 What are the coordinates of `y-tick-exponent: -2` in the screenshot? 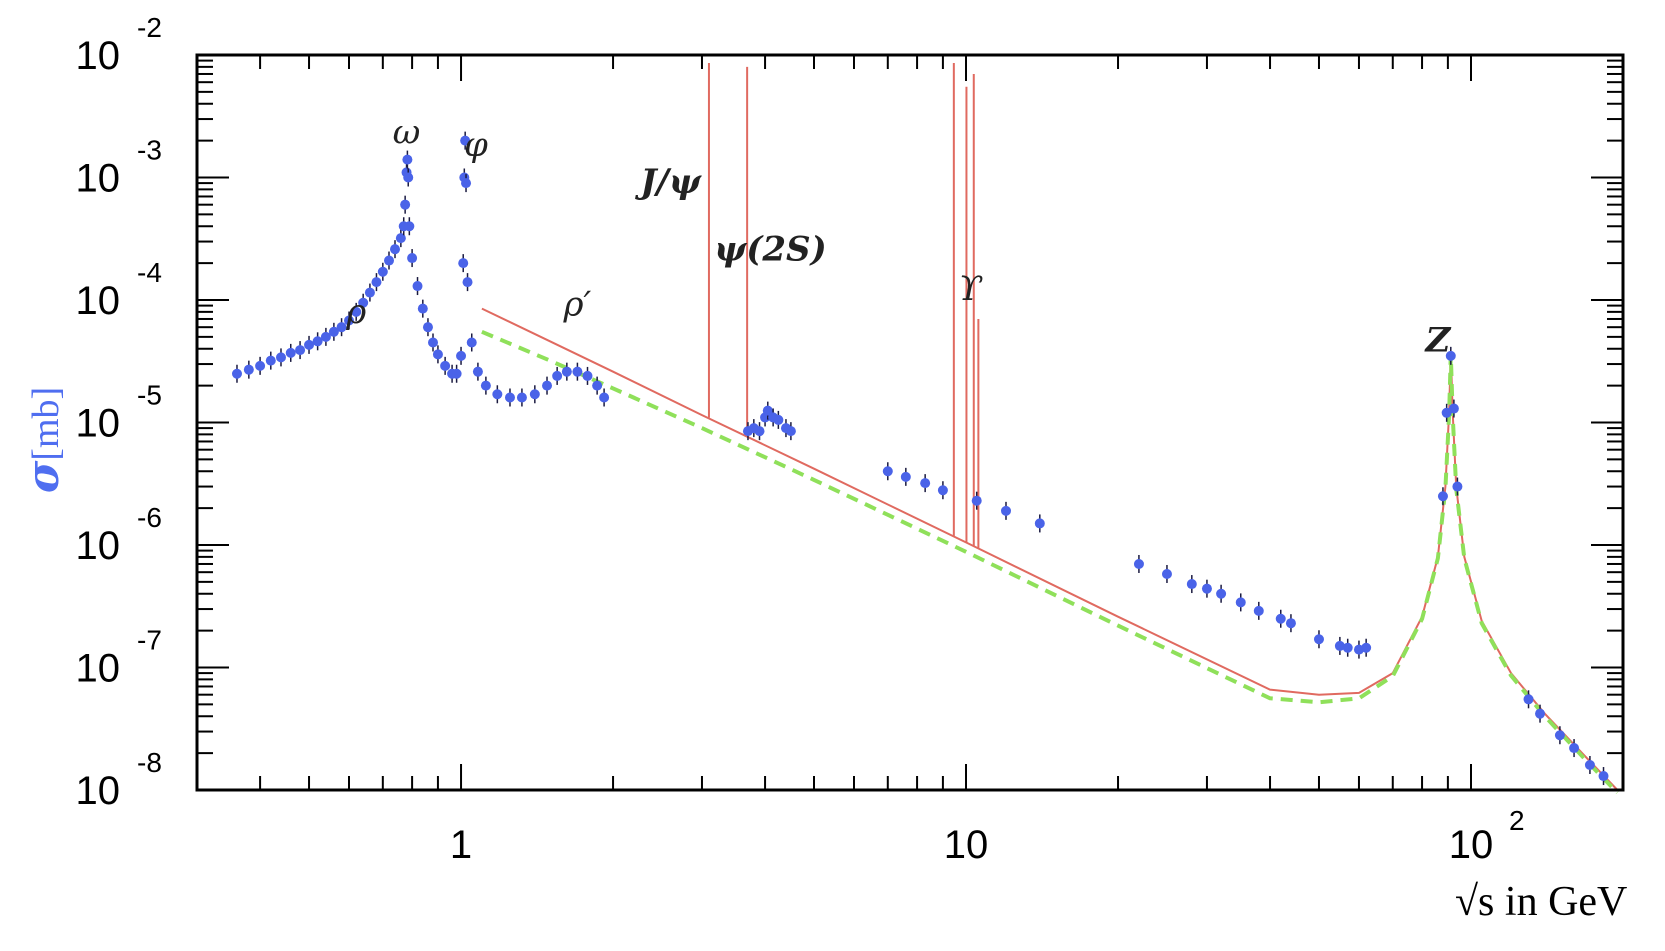 It's located at (149, 27).